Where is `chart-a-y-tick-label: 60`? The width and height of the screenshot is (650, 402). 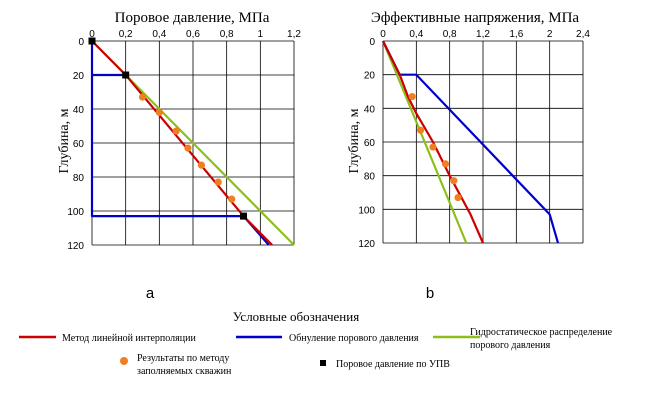
chart-a-y-tick-label: 60 is located at coordinates (79, 144).